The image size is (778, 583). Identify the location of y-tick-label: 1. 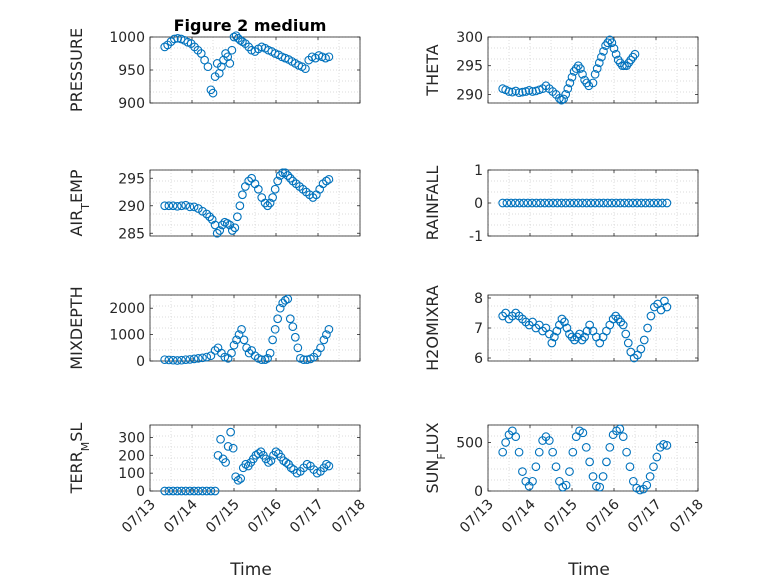
(478, 171).